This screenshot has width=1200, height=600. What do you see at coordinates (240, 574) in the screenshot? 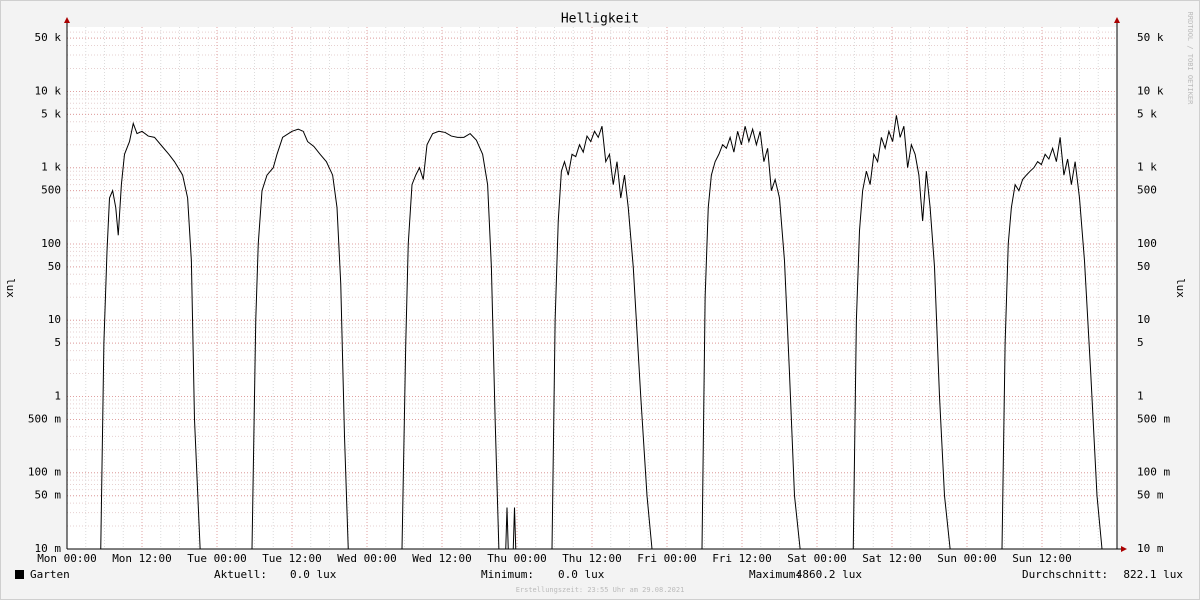
I see `stat-label: Aktuell:` at bounding box center [240, 574].